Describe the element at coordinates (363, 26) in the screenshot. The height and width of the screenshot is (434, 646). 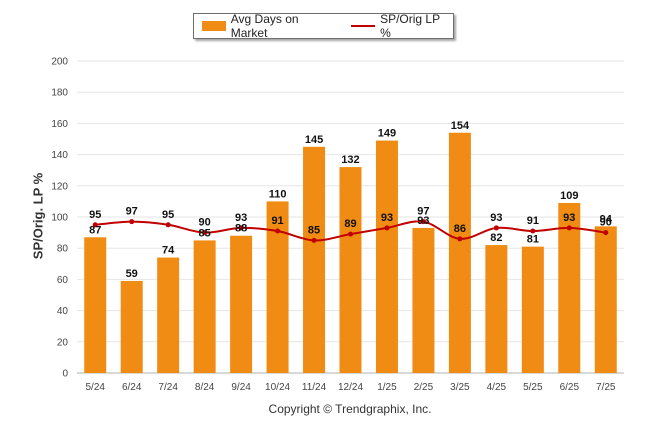
I see `legend-swatch-line` at that location.